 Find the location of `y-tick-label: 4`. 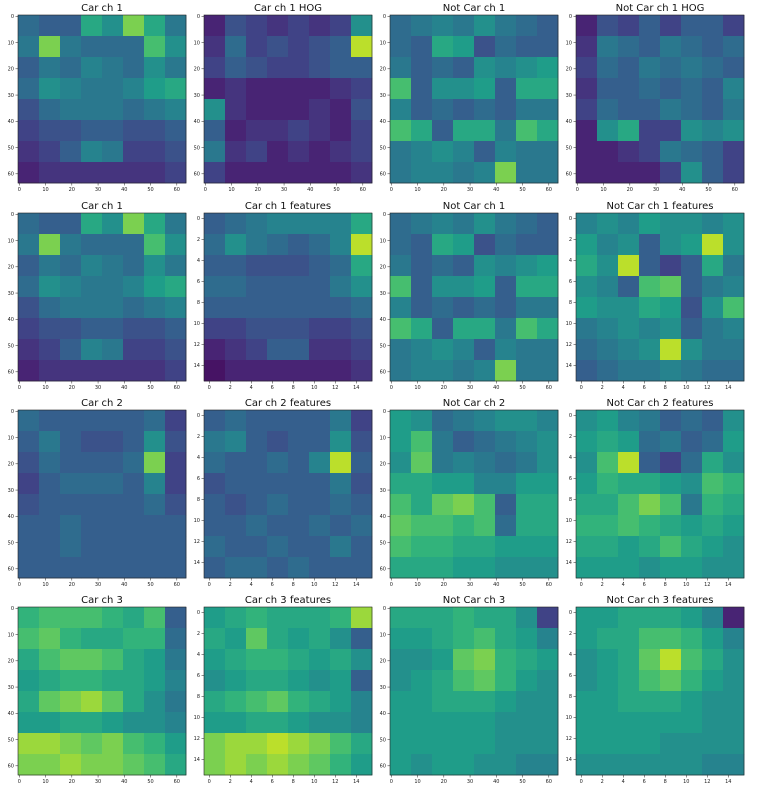

y-tick-label: 4 is located at coordinates (570, 458).